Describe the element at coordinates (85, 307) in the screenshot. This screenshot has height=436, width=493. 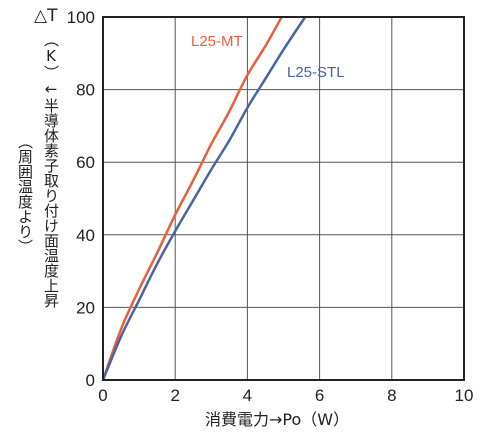
I see `y-tick-label: 20` at that location.